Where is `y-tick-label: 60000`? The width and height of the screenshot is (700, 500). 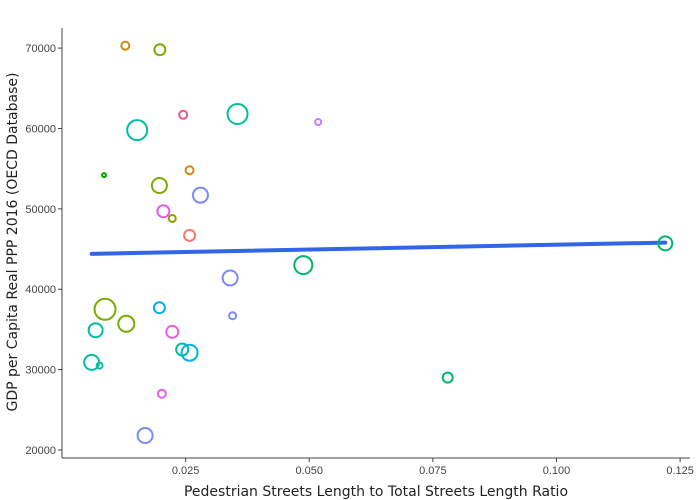
y-tick-label: 60000 is located at coordinates (40, 129).